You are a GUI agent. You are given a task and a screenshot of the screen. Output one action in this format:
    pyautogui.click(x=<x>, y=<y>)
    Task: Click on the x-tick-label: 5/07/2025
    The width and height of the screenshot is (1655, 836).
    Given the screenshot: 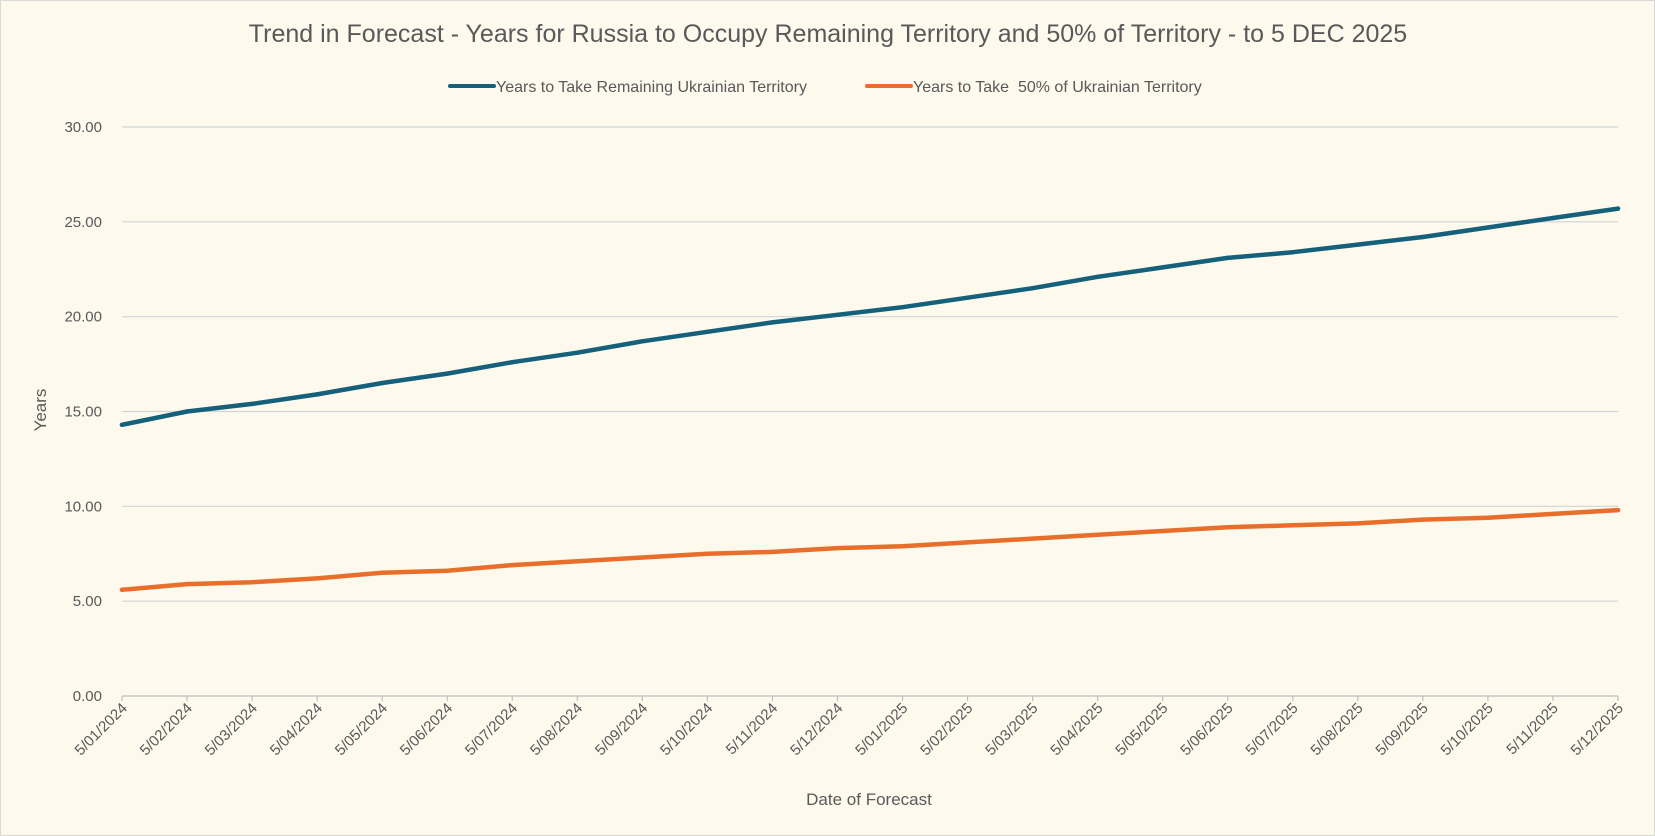 What is the action you would take?
    pyautogui.click(x=1271, y=729)
    